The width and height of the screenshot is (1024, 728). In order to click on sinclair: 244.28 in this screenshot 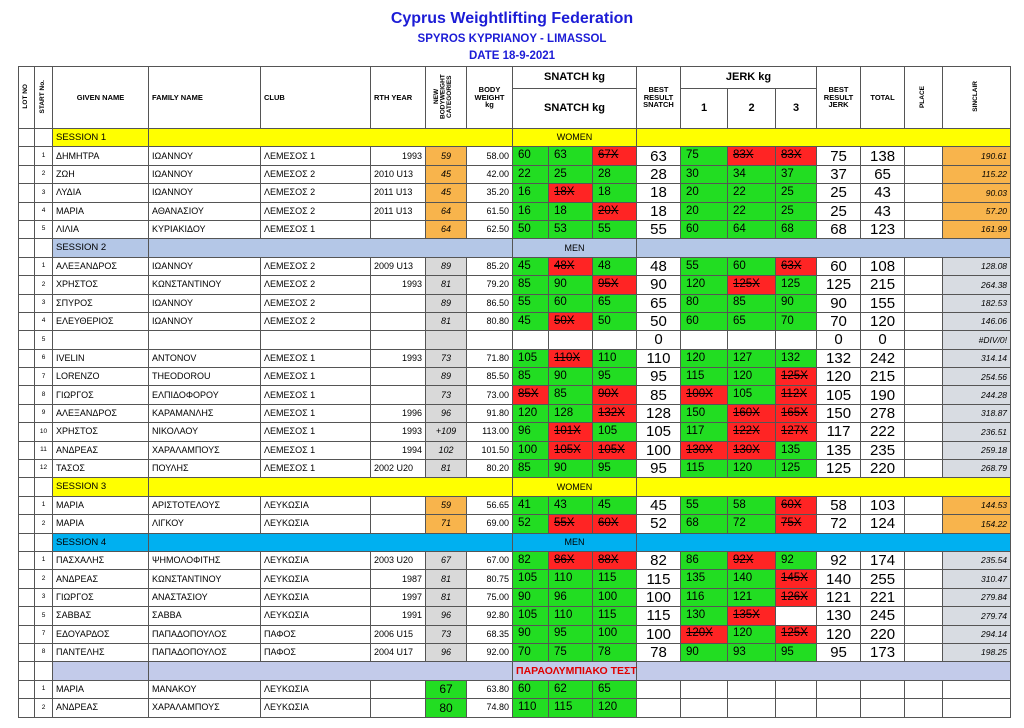, I will do `click(977, 395)`.